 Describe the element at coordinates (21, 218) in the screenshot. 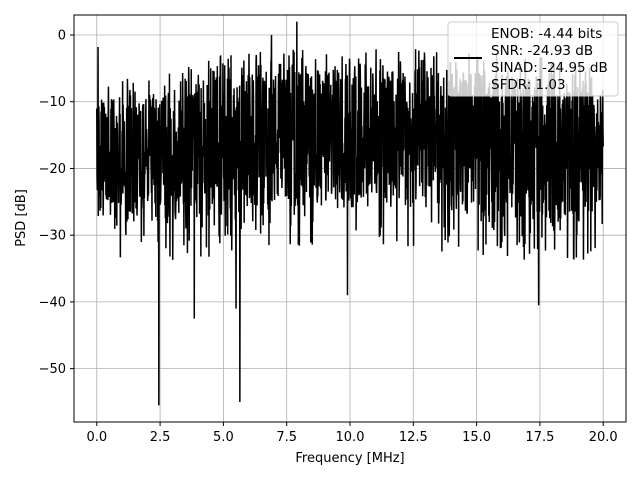

I see `y-axis-label: PSD [dB]` at that location.